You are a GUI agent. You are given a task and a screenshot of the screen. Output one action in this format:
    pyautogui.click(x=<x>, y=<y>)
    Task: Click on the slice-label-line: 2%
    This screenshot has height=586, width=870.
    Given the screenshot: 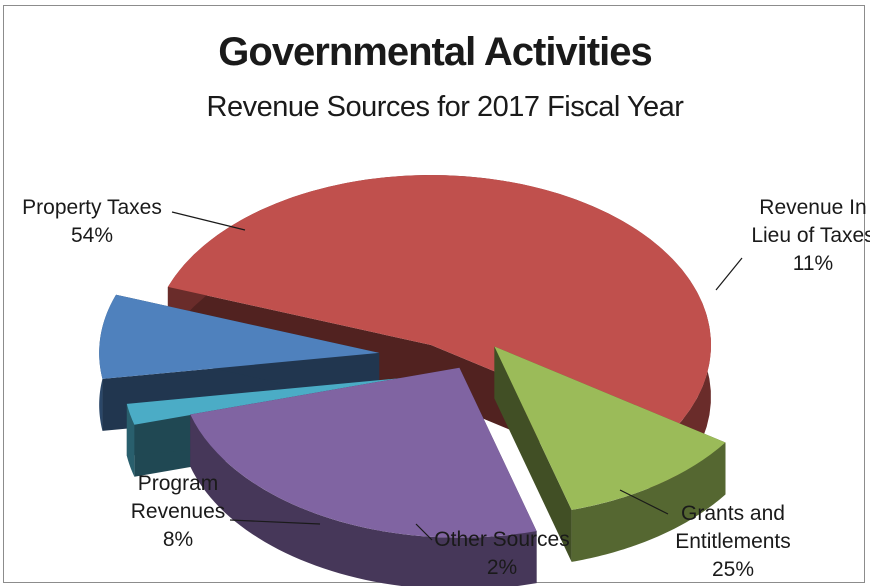 What is the action you would take?
    pyautogui.click(x=502, y=567)
    